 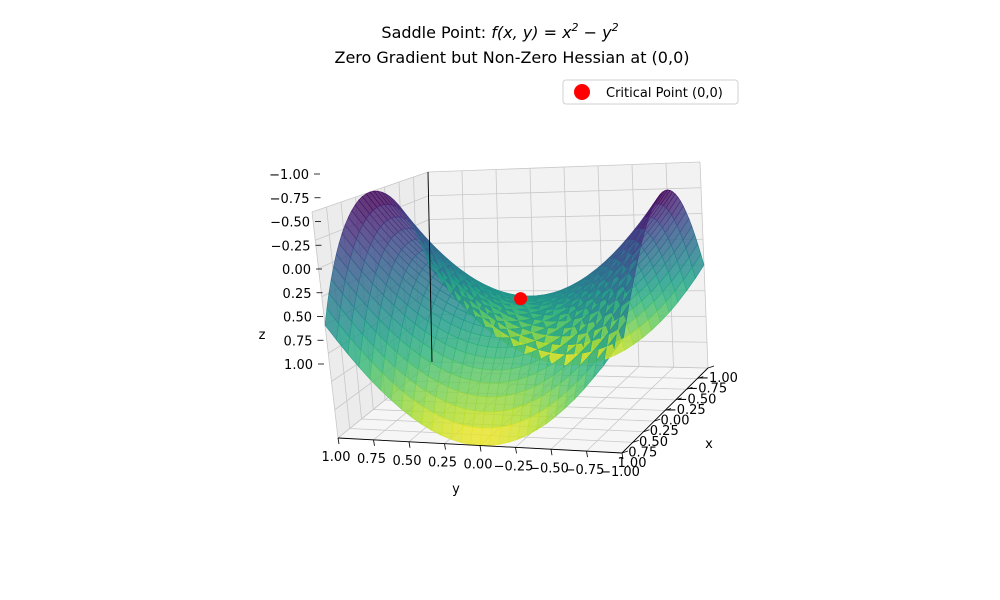 What do you see at coordinates (707, 389) in the screenshot?
I see `x-tick-label: −0.75` at bounding box center [707, 389].